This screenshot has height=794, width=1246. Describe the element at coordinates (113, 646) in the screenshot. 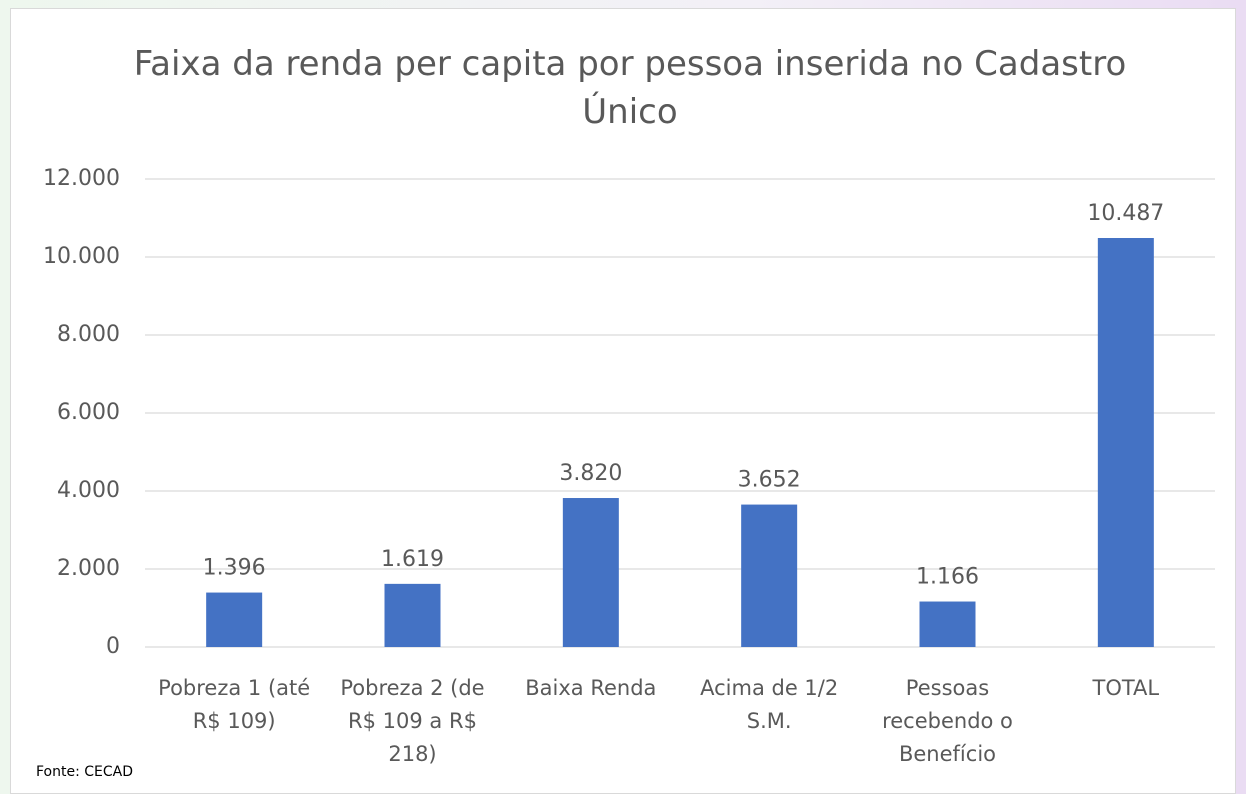

I see `y-tick-label: 0` at that location.